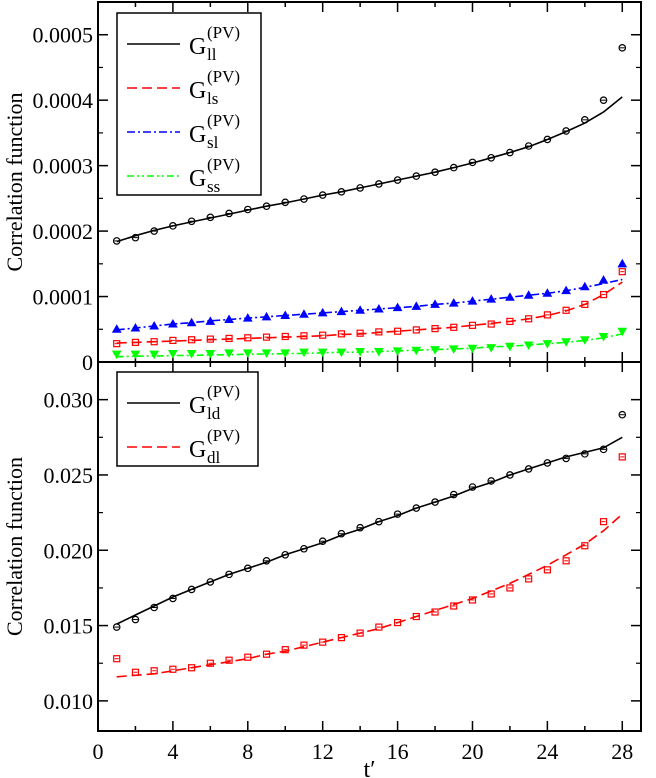  What do you see at coordinates (247, 751) in the screenshot?
I see `x-tick-label: 8` at bounding box center [247, 751].